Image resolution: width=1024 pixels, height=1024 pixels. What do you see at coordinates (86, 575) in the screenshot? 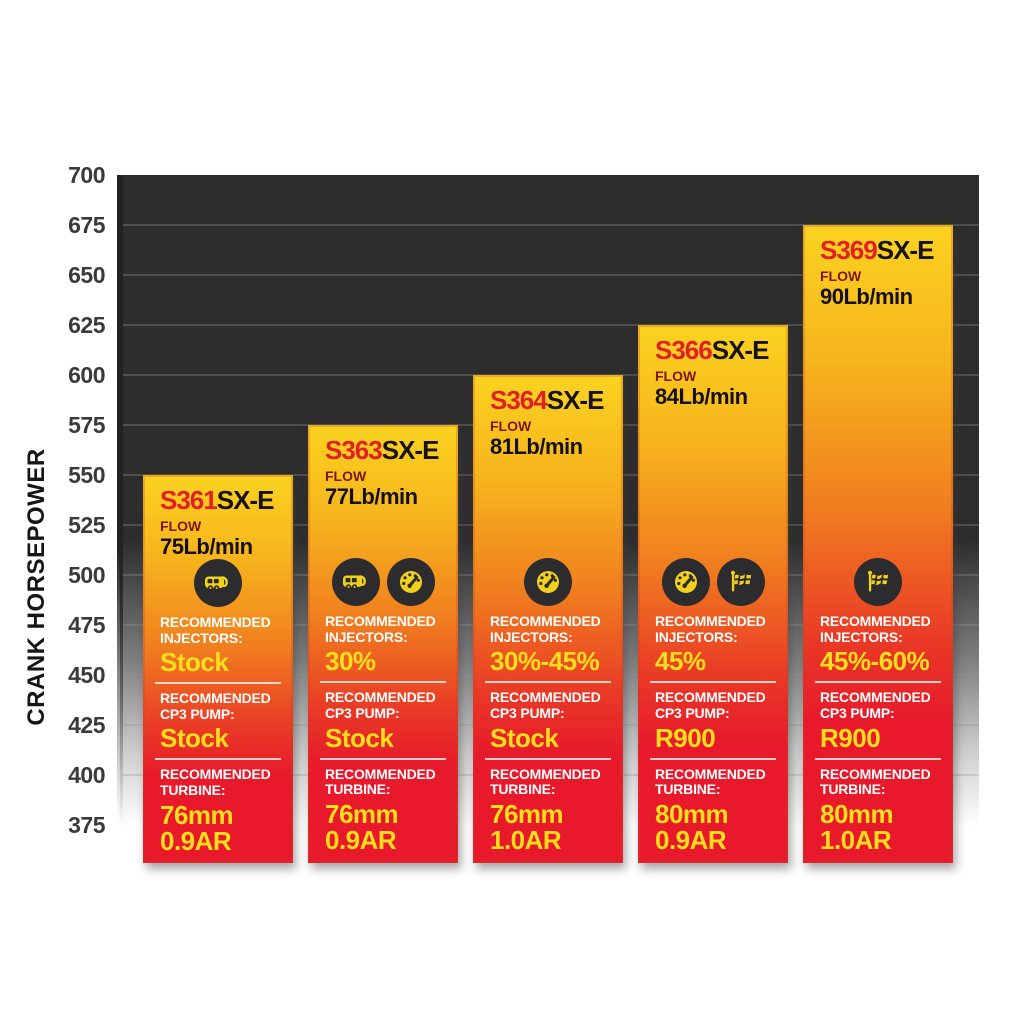
I see `y-axis-tick-label: 500` at bounding box center [86, 575].